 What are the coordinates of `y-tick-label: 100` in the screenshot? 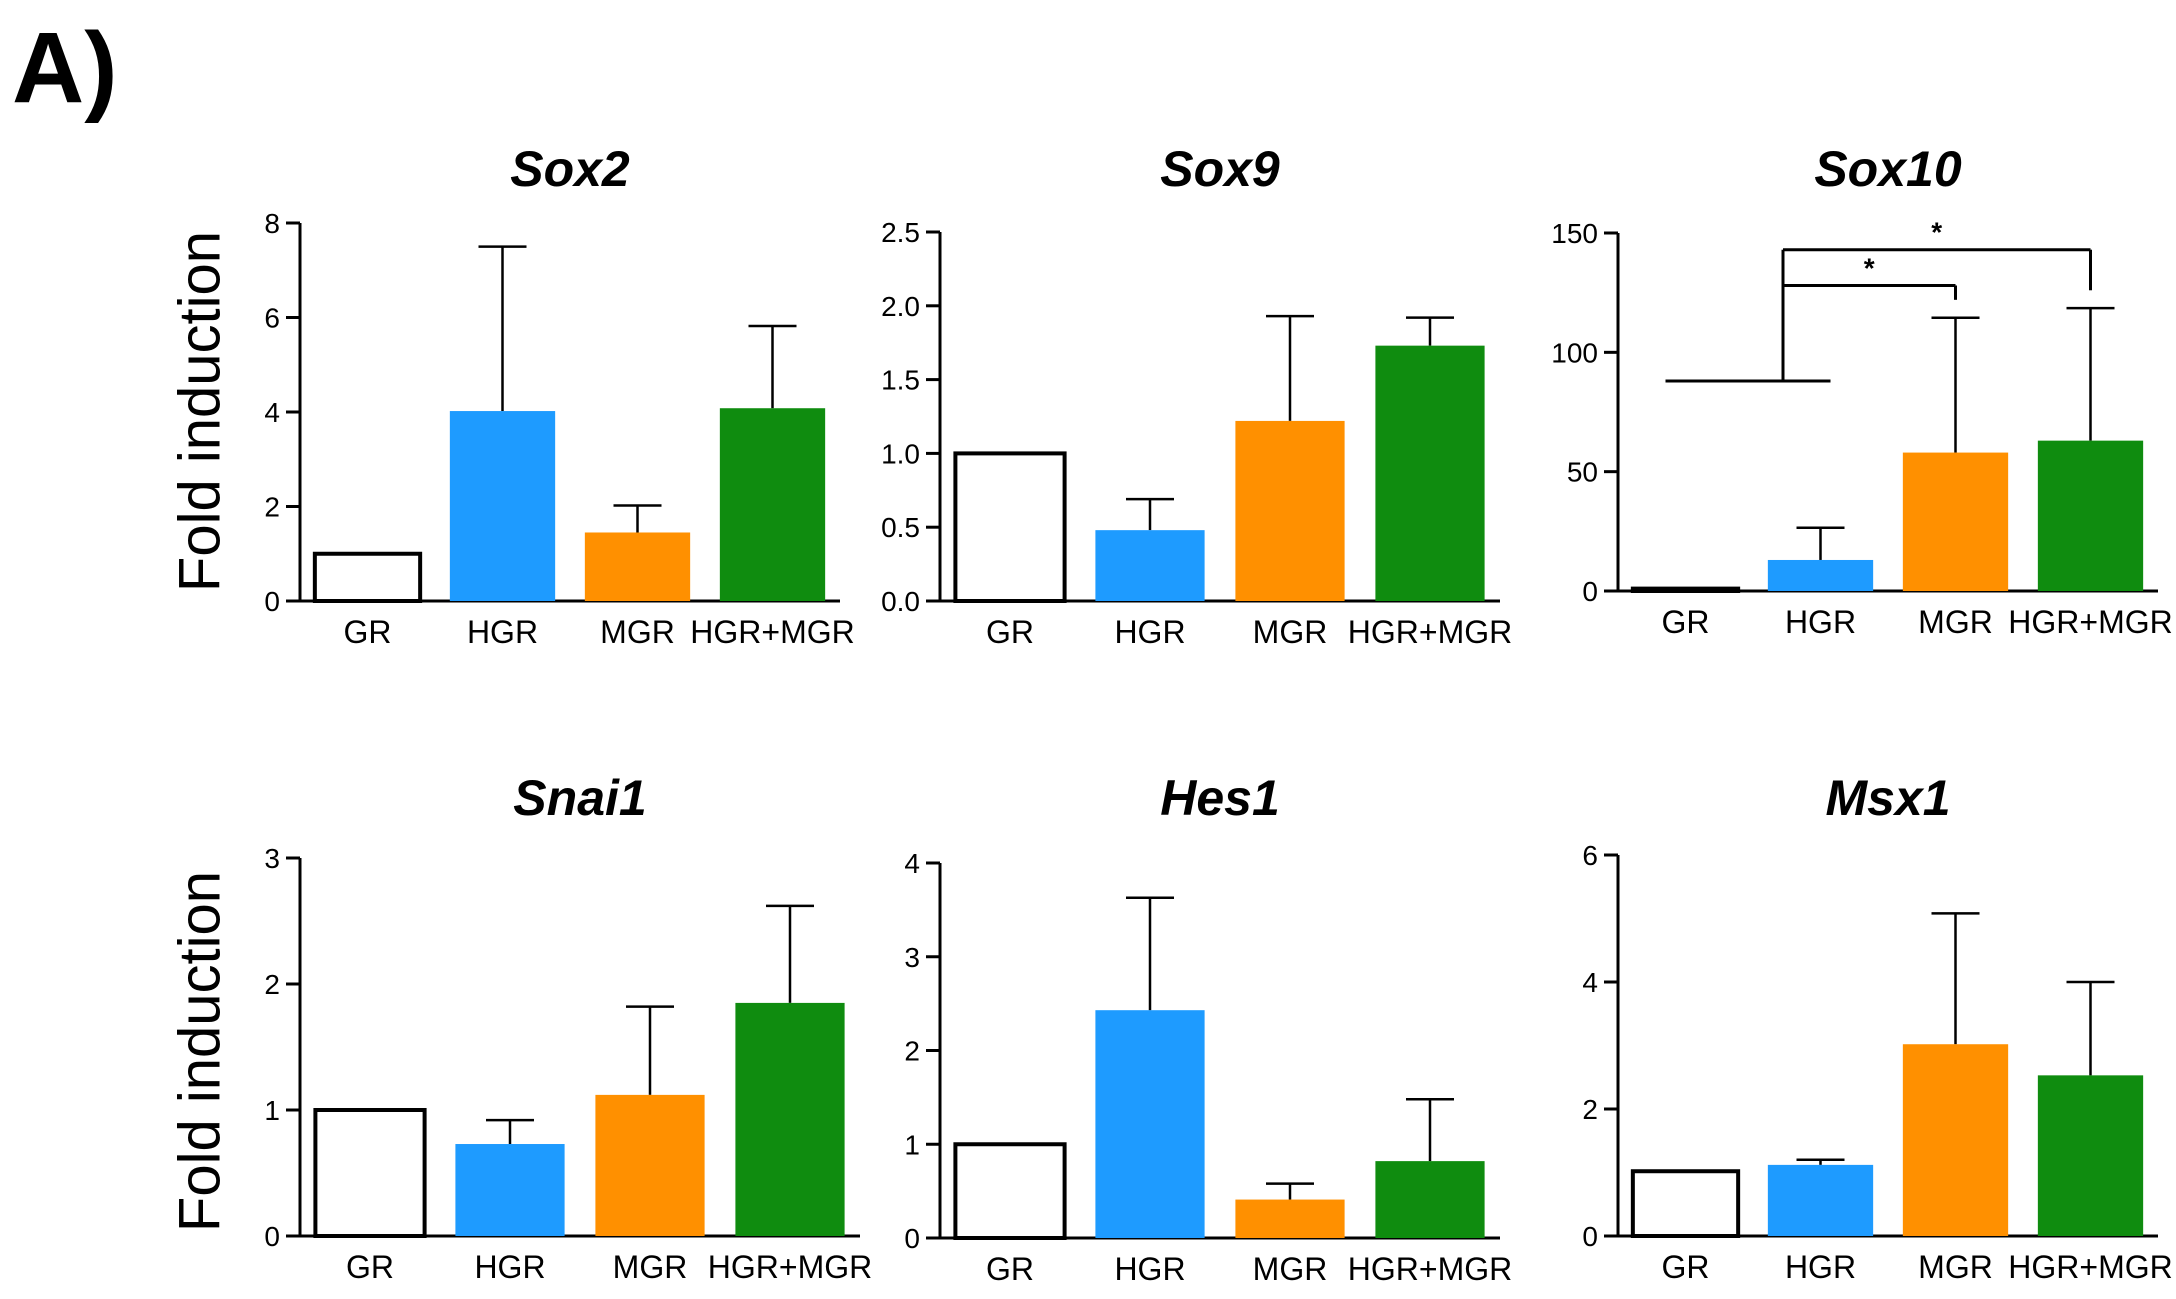 It's located at (1574, 352).